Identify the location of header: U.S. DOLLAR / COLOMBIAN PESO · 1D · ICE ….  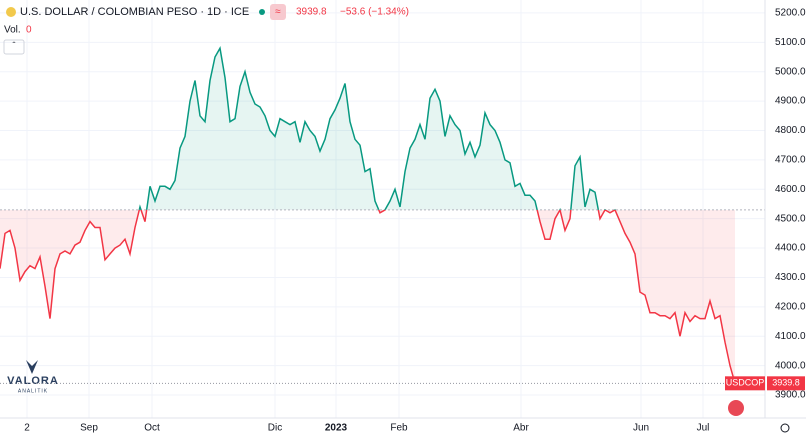
(206, 29).